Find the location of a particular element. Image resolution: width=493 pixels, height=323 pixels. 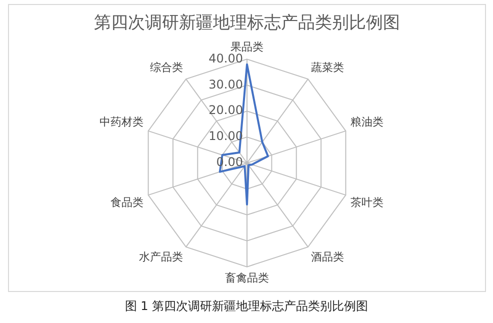

spoke-label: 茶叶类 is located at coordinates (367, 203).